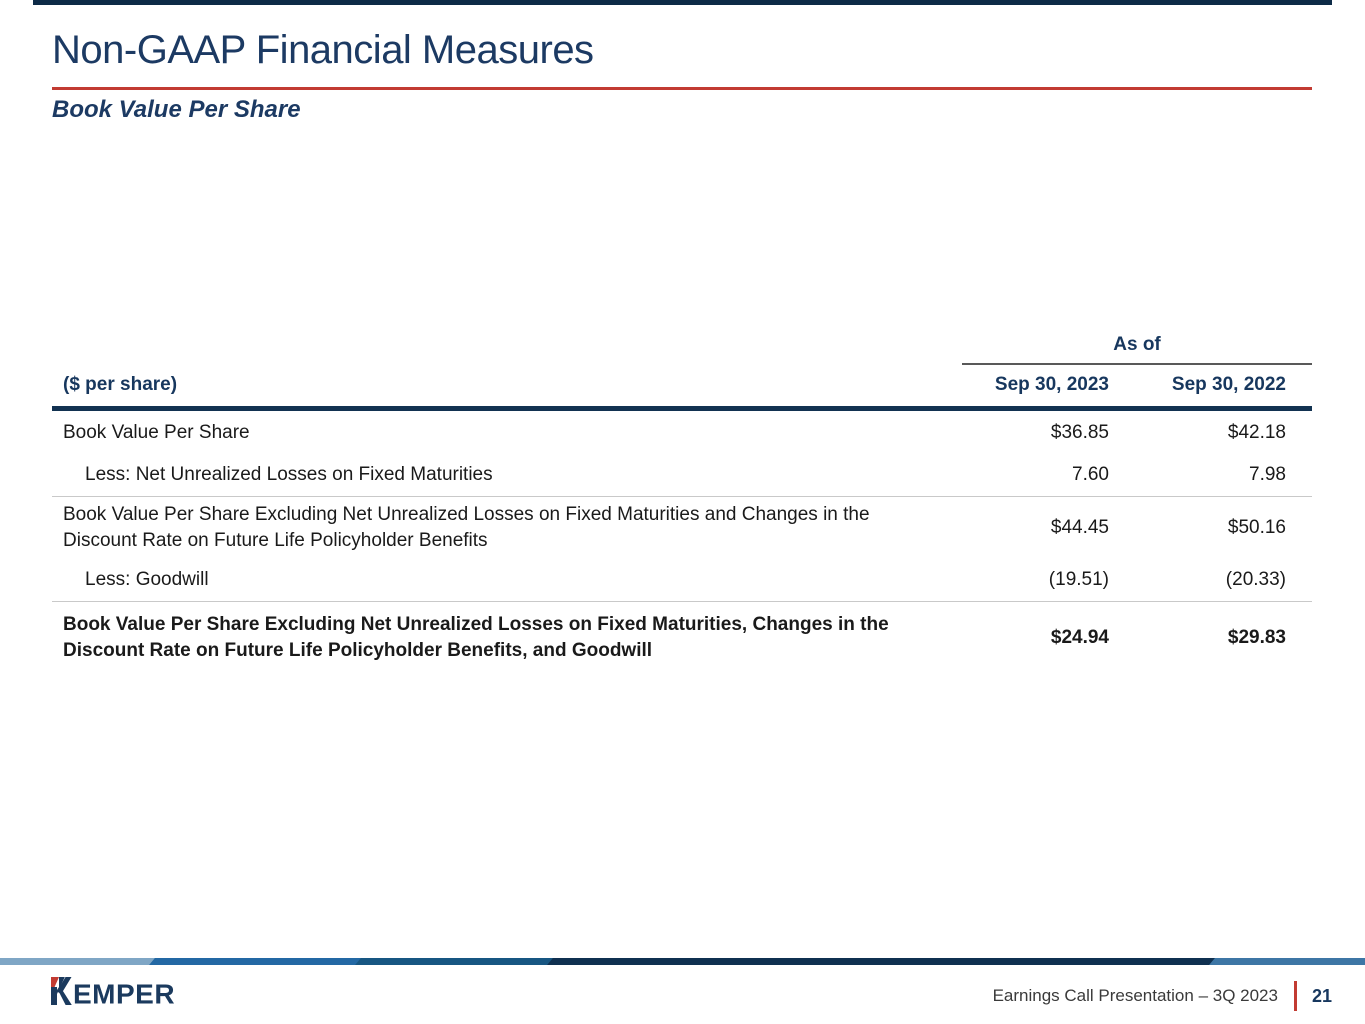 This screenshot has height=1024, width=1365. I want to click on kemper-logo: EMPER, so click(130, 994).